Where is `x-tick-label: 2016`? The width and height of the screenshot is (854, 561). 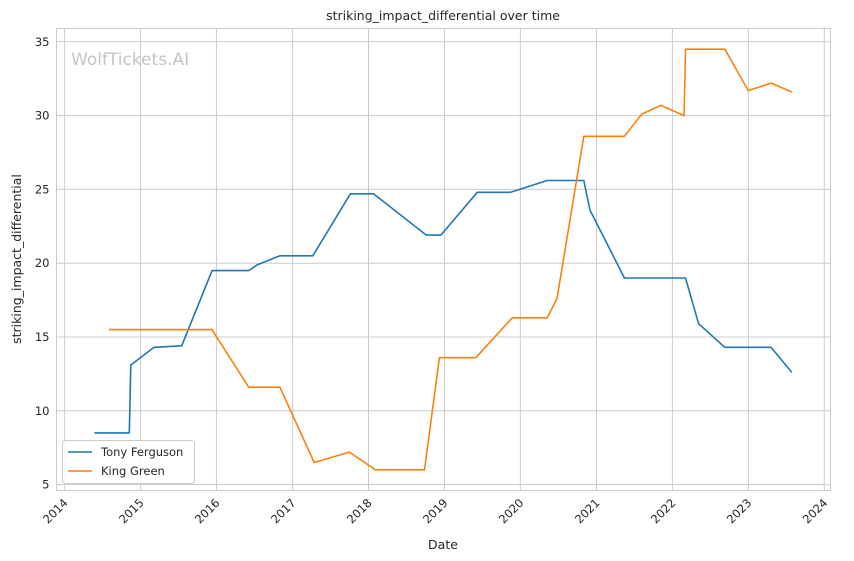 x-tick-label: 2016 is located at coordinates (207, 511).